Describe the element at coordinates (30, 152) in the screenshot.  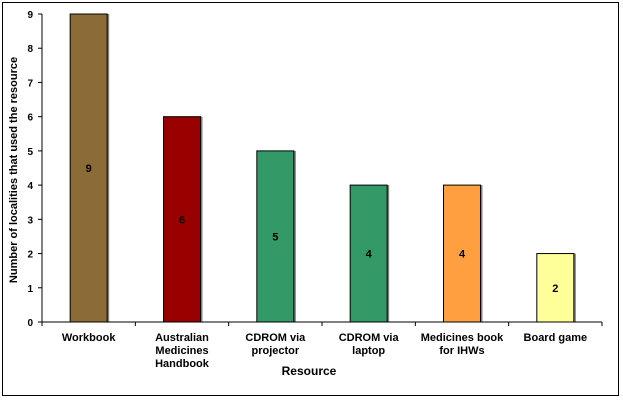
I see `y-tick-label: 5` at that location.